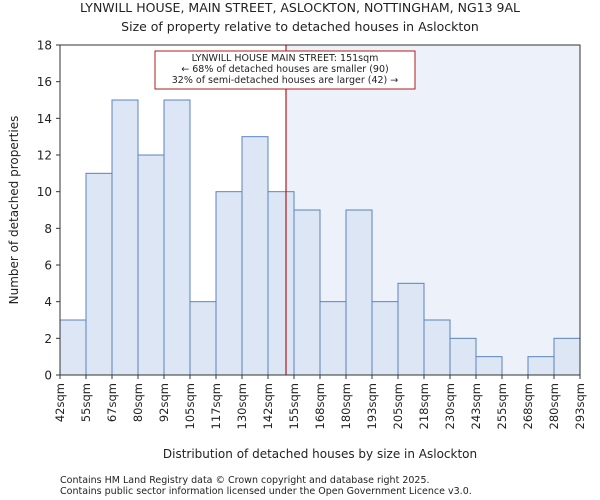 This screenshot has height=500, width=600. What do you see at coordinates (372, 406) in the screenshot?
I see `x-tick-label-193sqm: 193sqm` at bounding box center [372, 406].